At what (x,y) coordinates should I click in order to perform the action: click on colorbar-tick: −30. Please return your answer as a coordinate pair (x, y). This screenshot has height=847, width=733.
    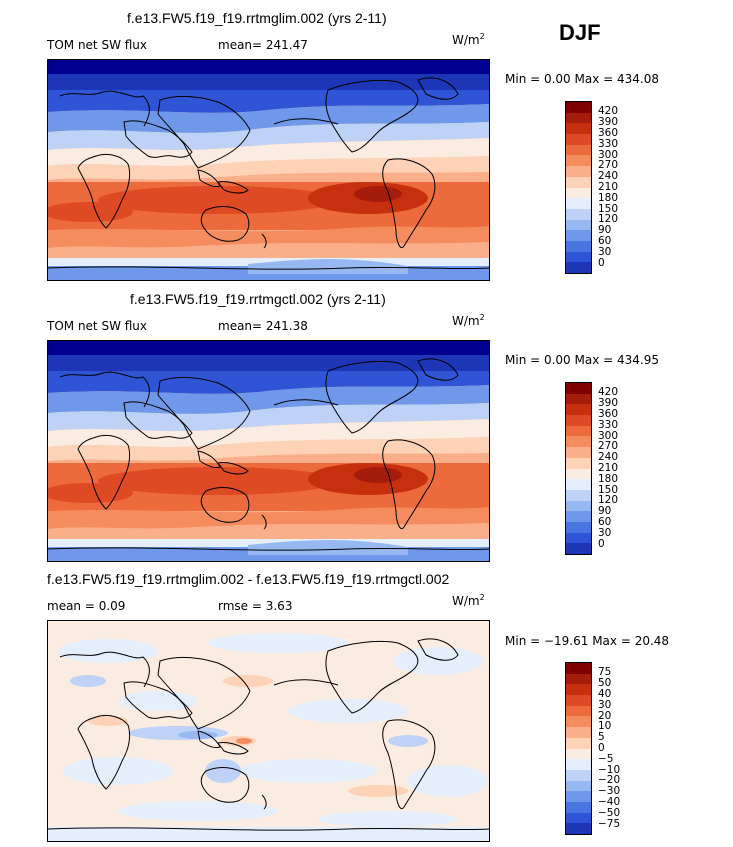
    Looking at the image, I should click on (609, 791).